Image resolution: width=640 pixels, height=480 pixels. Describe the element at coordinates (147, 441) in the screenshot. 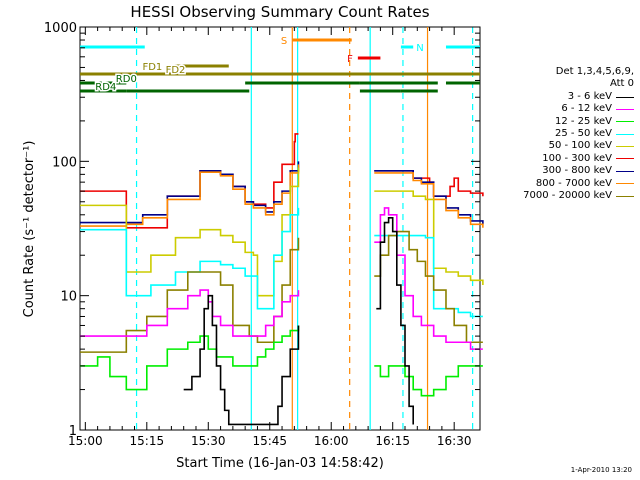

I see `x-tick-label: 15:15` at that location.